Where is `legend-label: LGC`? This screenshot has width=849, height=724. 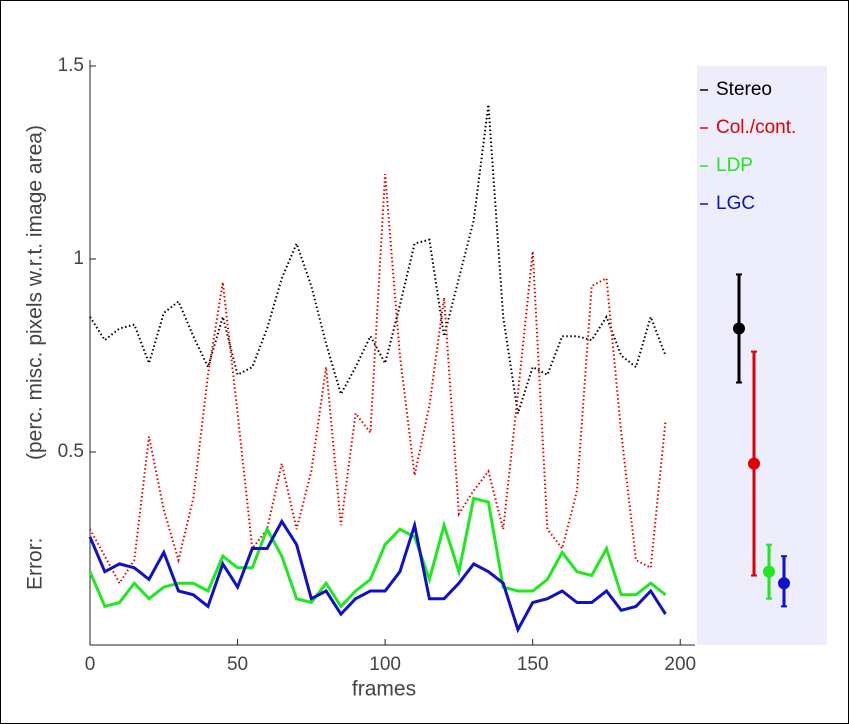
legend-label: LGC is located at coordinates (735, 203).